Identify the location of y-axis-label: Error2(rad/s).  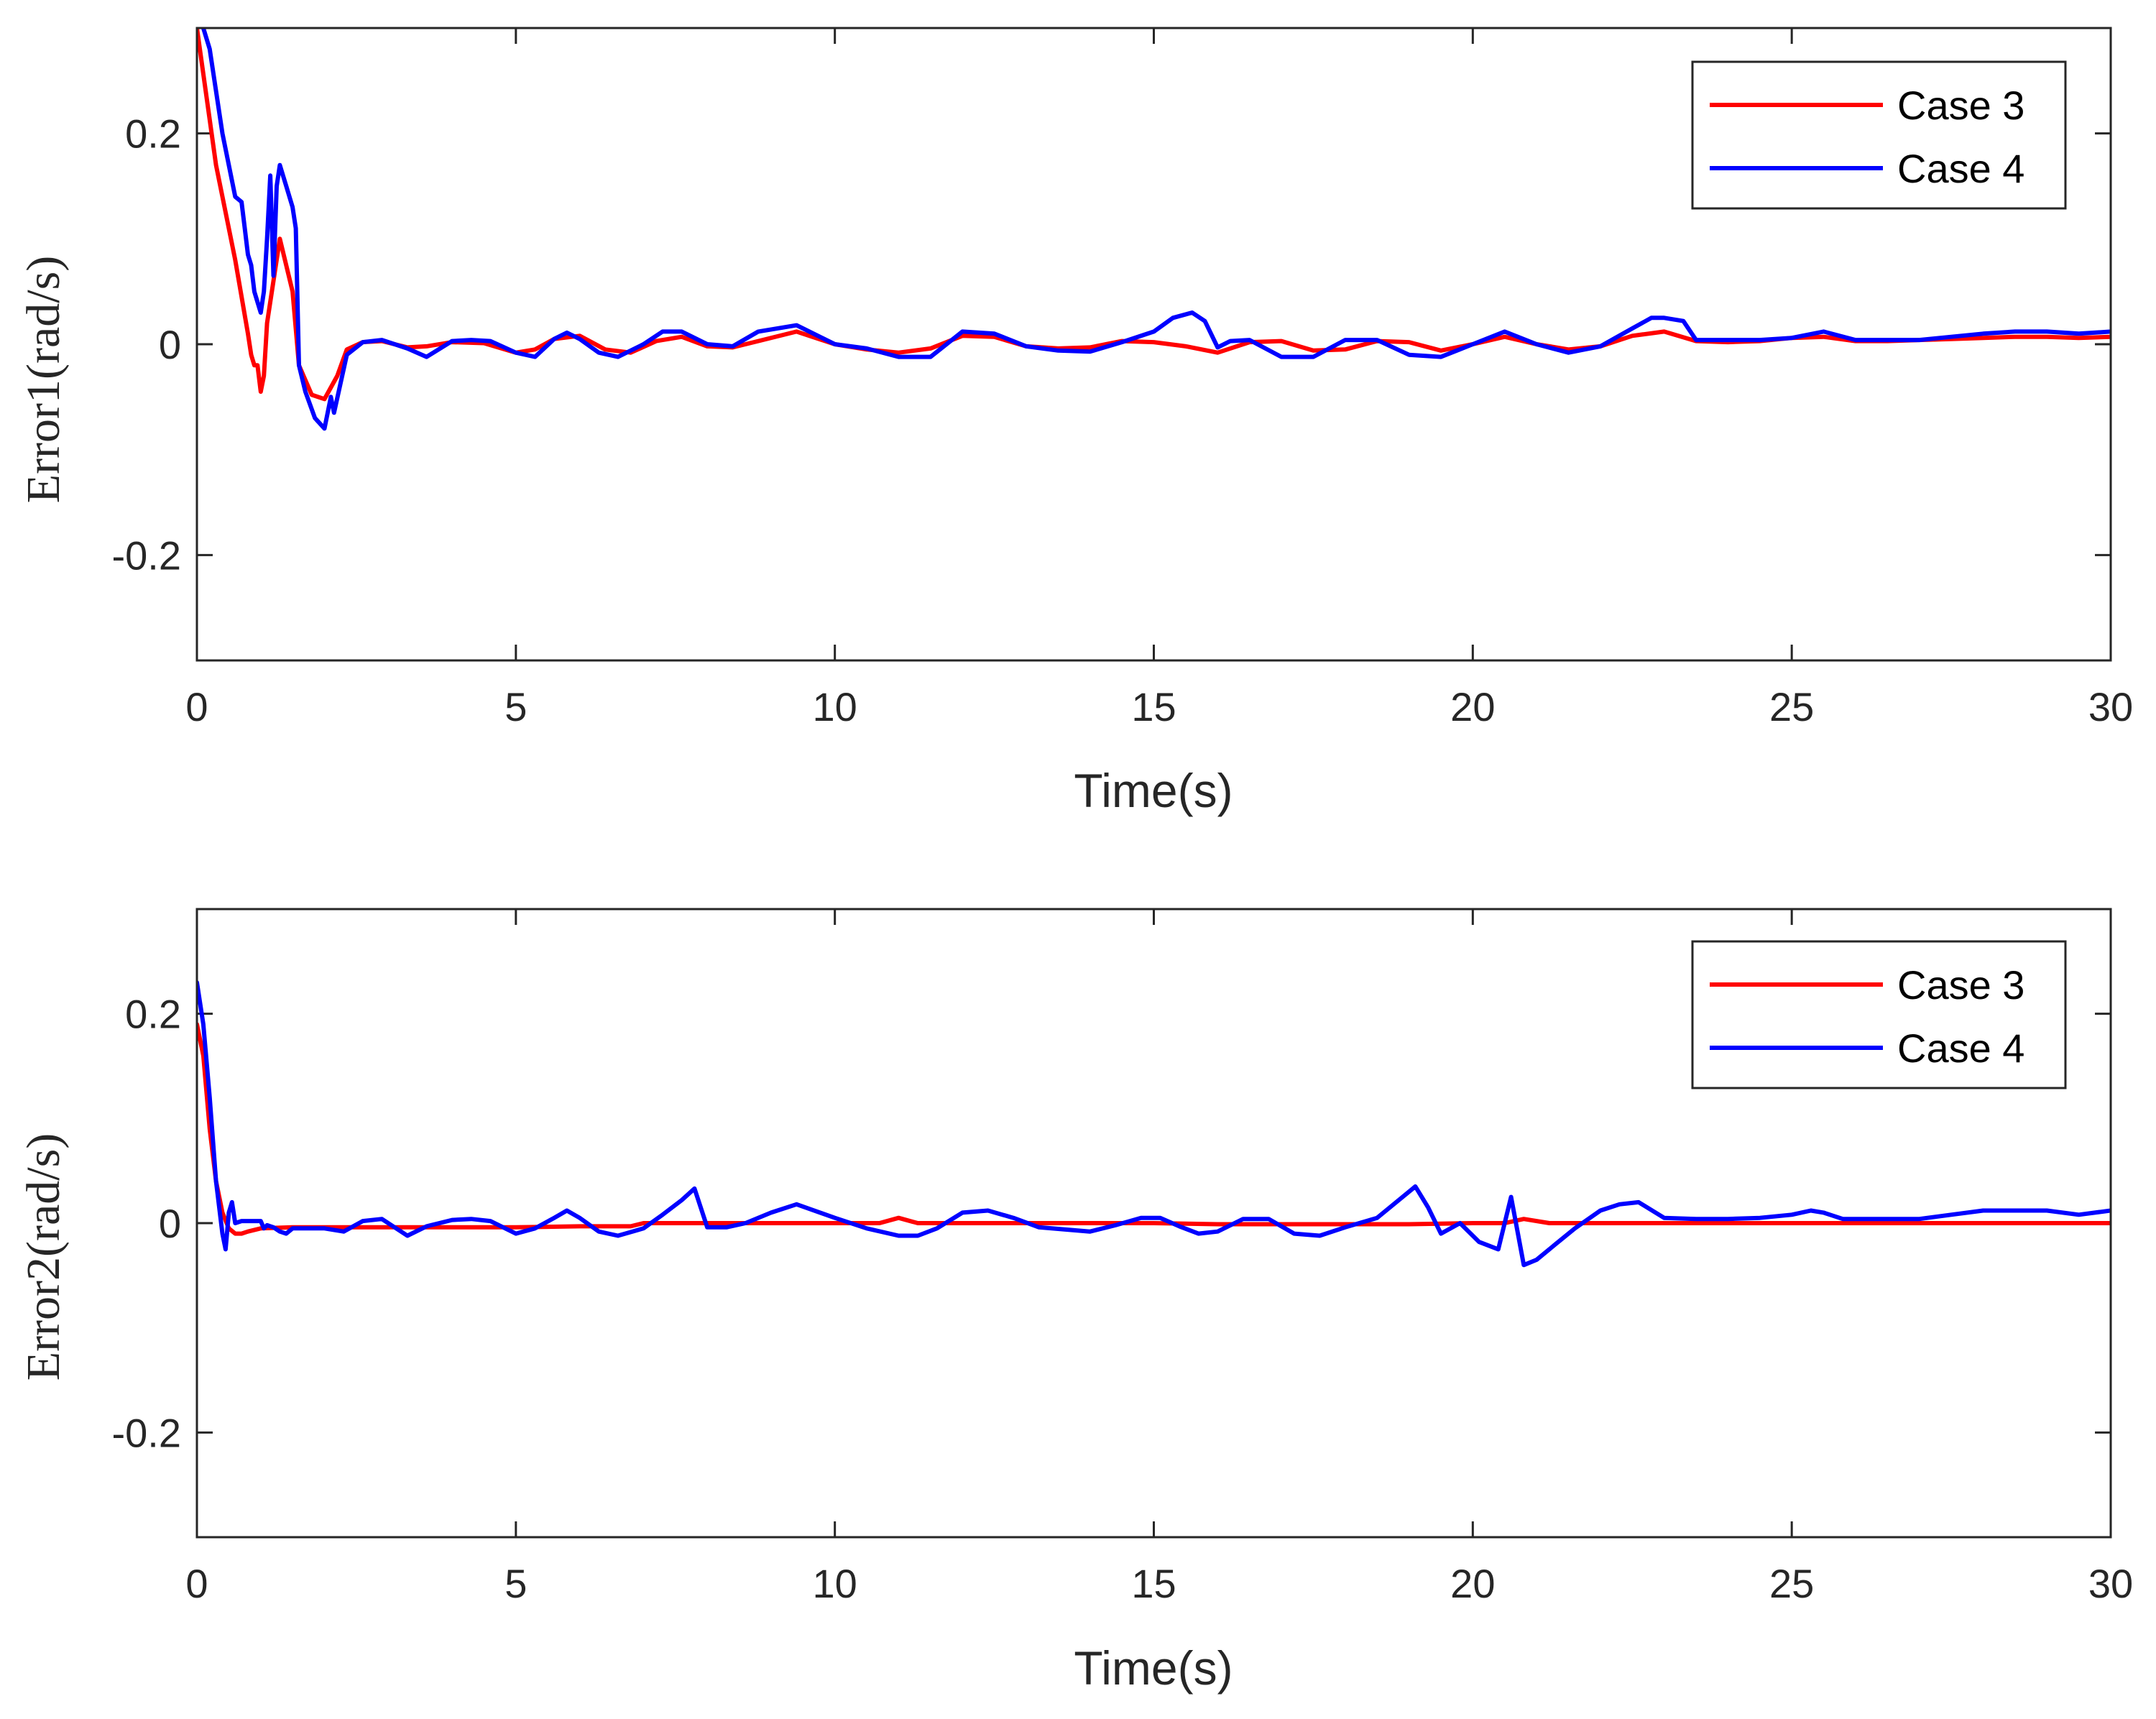
(44, 1257).